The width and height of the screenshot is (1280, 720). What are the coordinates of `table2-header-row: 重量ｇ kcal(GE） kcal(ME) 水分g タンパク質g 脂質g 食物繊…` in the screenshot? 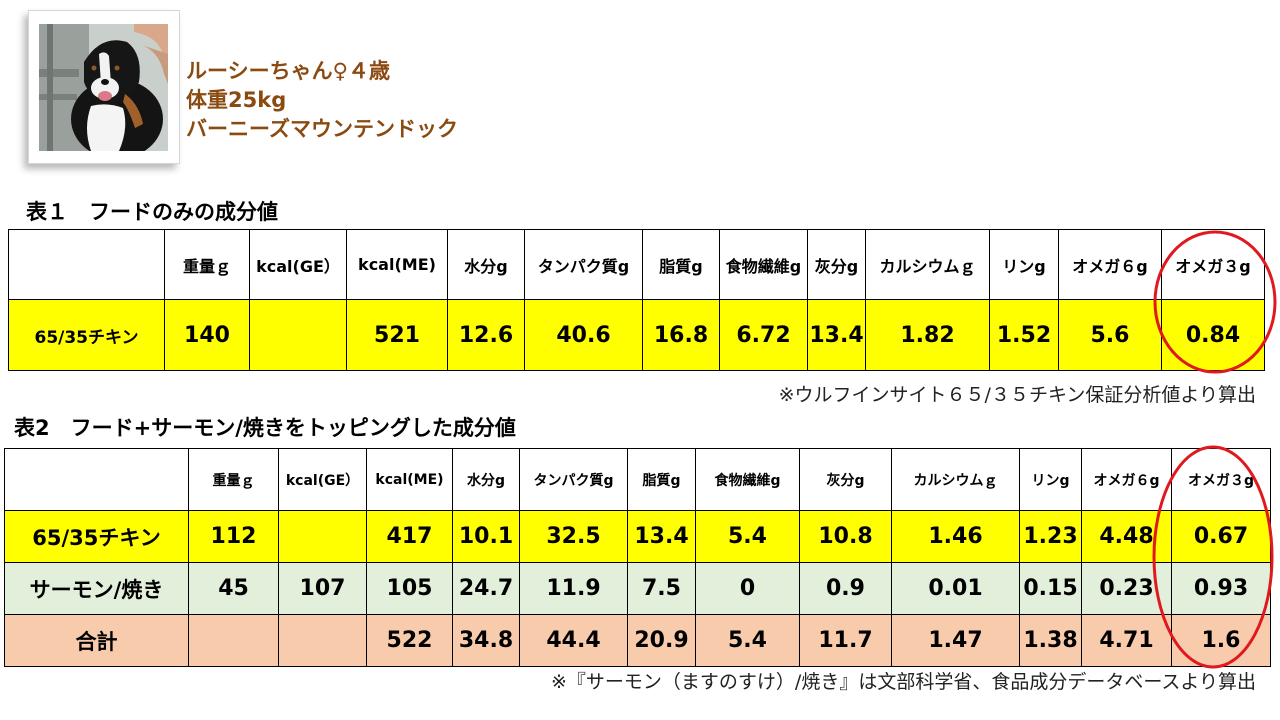 It's located at (637, 479).